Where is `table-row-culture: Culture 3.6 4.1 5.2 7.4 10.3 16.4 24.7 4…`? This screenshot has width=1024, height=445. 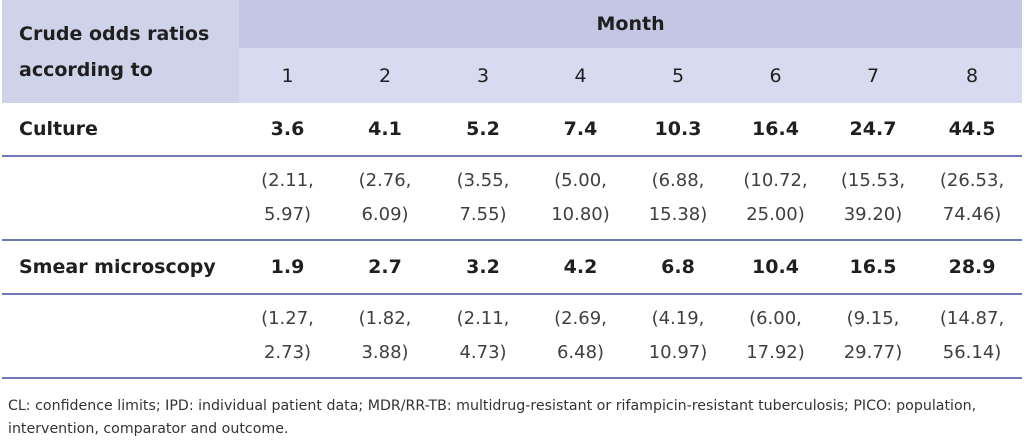 table-row-culture: Culture 3.6 4.1 5.2 7.4 10.3 16.4 24.7 4… is located at coordinates (512, 130).